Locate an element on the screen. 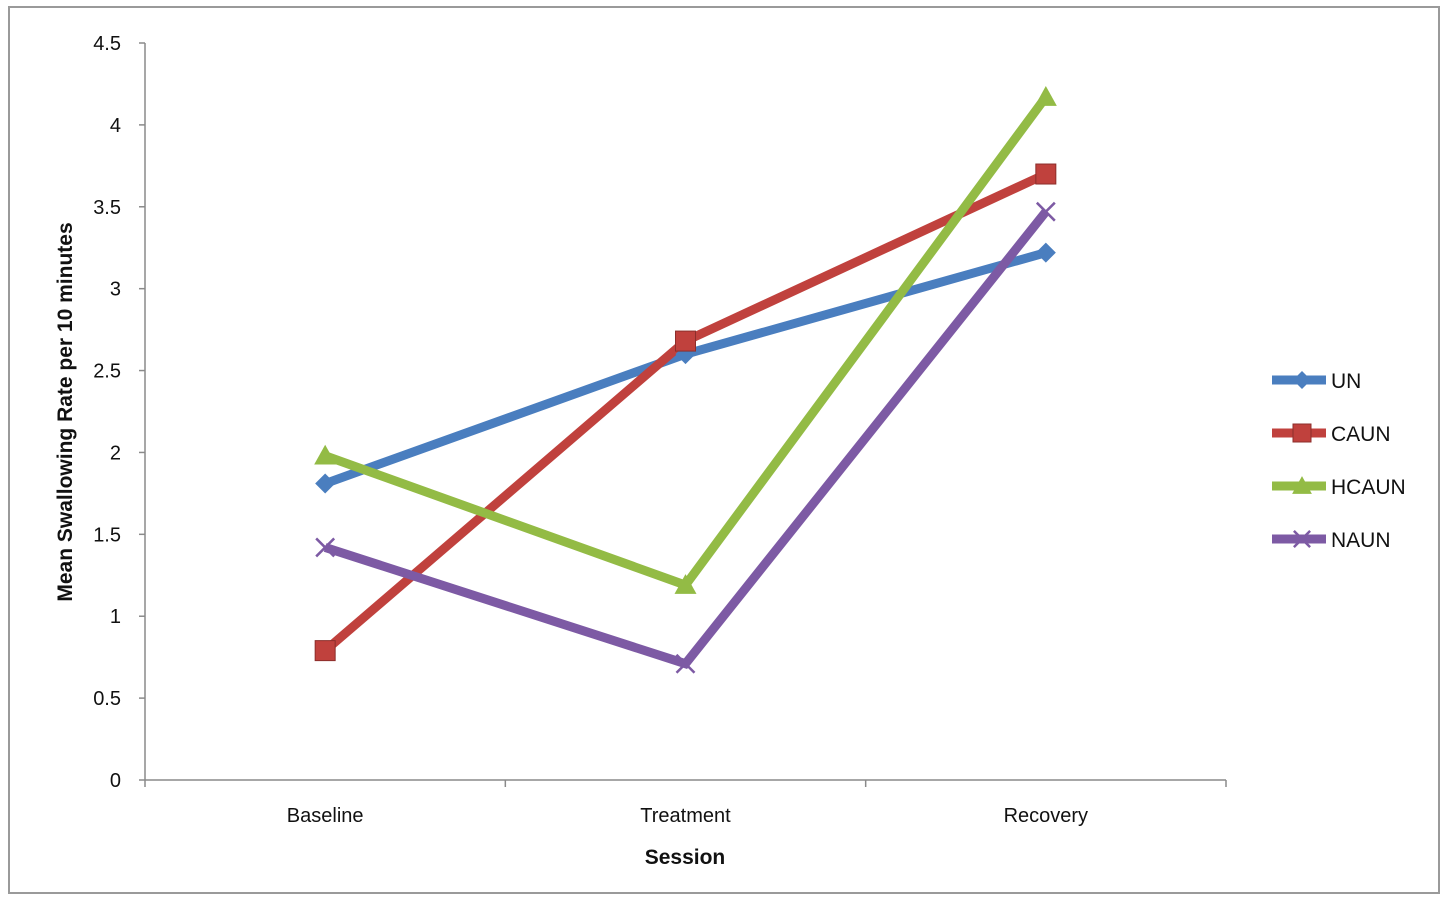 The height and width of the screenshot is (901, 1448). y-tick-label: 2 is located at coordinates (115, 453).